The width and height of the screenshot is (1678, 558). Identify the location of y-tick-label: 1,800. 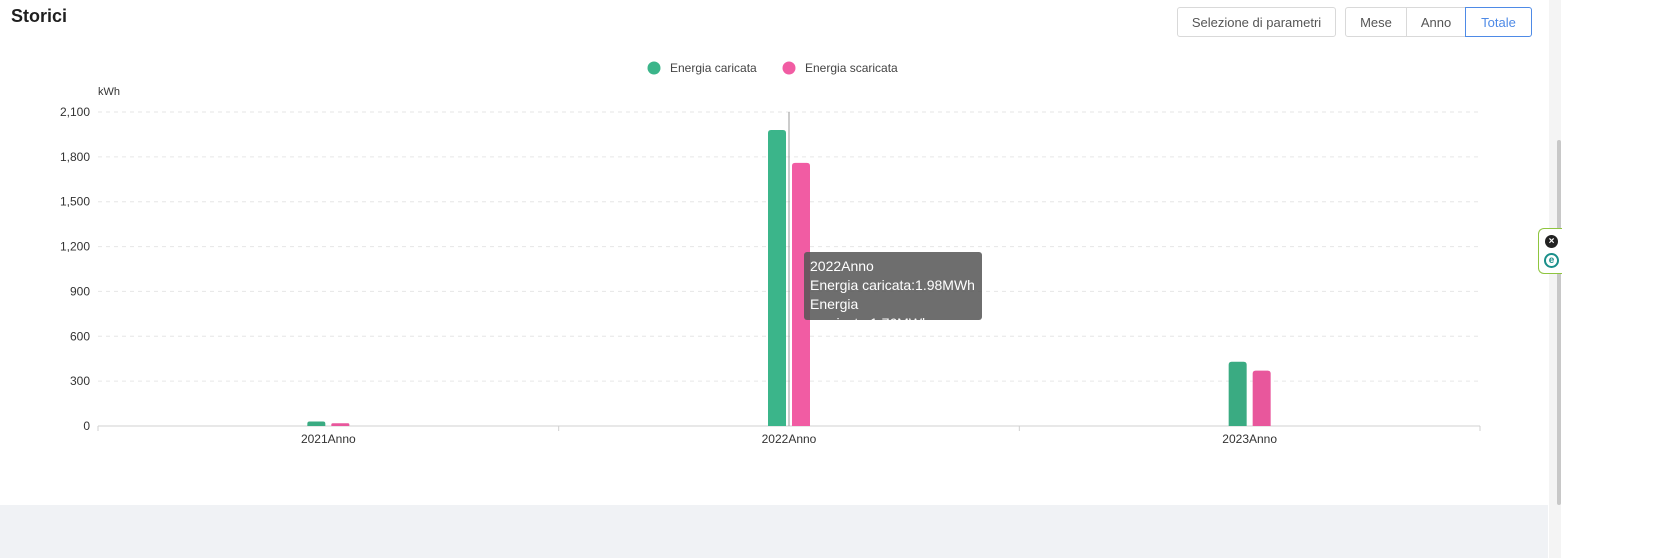
(75, 157).